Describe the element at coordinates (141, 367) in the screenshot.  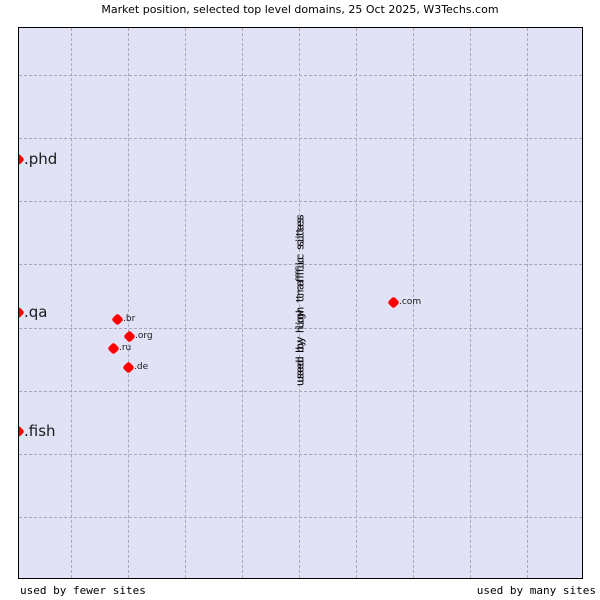
I see `data-point-label: .de` at that location.